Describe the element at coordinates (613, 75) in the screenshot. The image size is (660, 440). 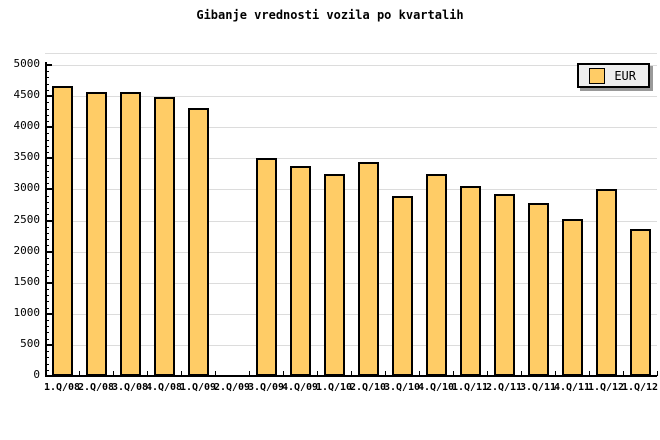
I see `legend-box: EUR` at that location.